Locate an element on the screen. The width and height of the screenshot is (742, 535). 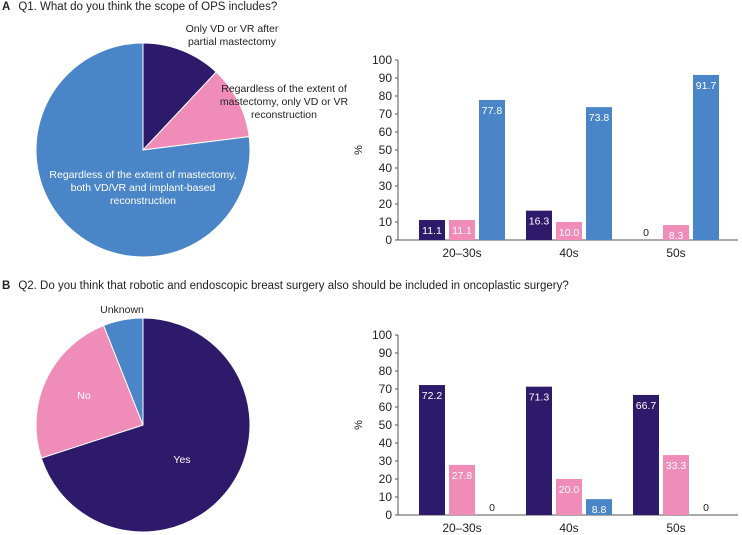
q1-bar-bar-value-label: 73.8 is located at coordinates (599, 118).